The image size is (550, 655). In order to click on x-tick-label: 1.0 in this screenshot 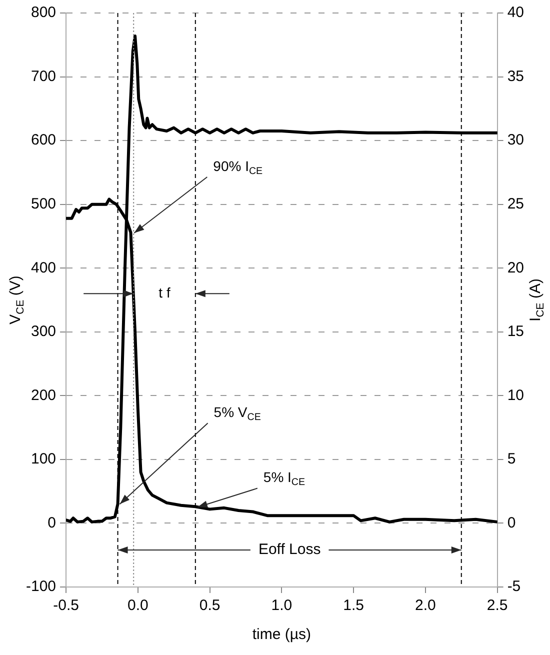, I will do `click(281, 605)`.